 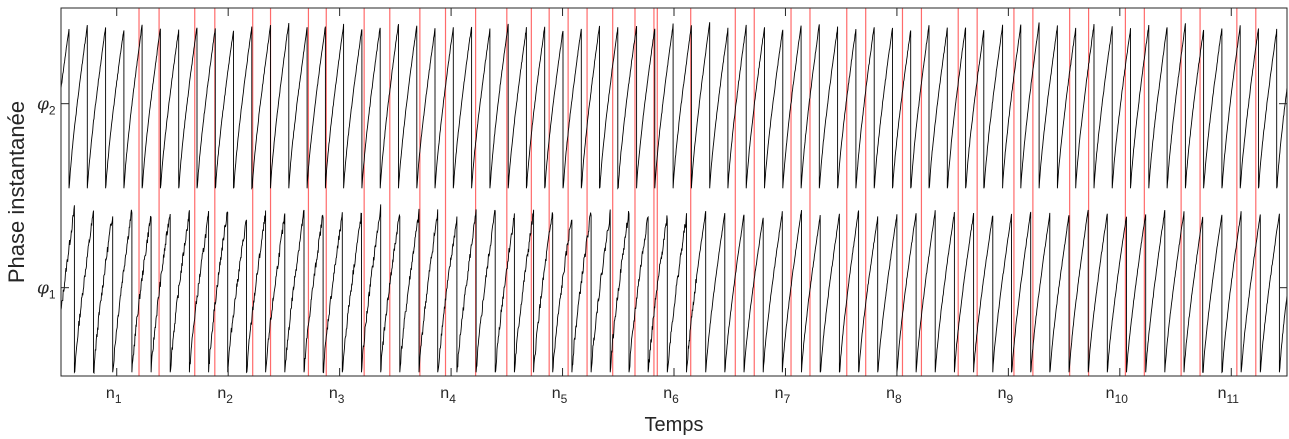 I want to click on x-tick-label: n3, so click(x=337, y=395).